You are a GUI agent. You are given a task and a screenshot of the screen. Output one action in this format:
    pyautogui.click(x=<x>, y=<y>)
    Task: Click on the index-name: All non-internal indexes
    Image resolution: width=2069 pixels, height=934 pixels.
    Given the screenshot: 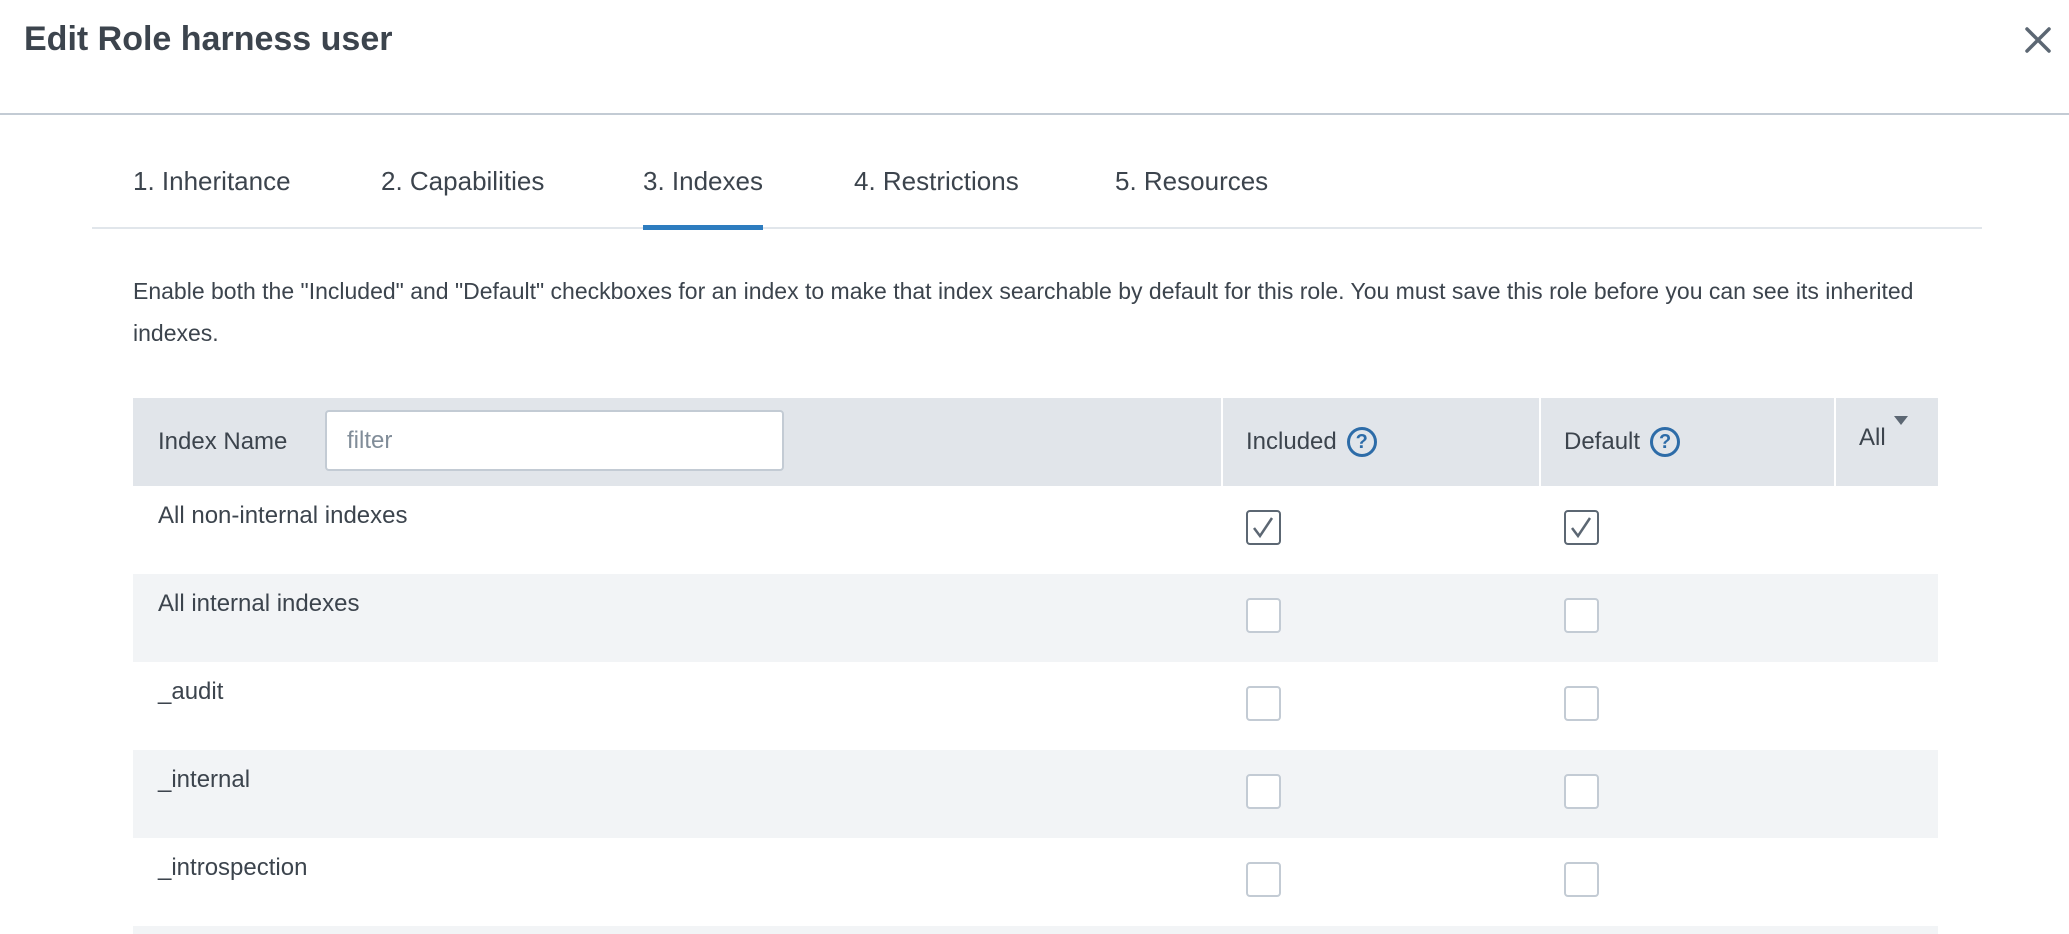 What is the action you would take?
    pyautogui.click(x=283, y=515)
    